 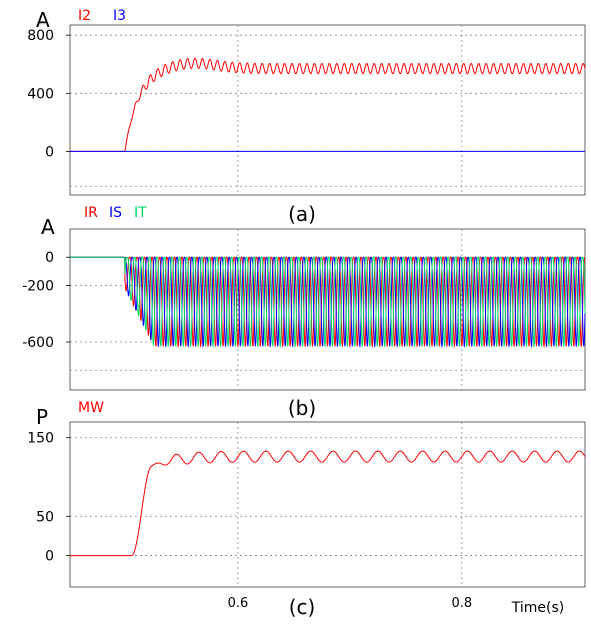 I want to click on panel-b-legend-is: IS, so click(x=115, y=213).